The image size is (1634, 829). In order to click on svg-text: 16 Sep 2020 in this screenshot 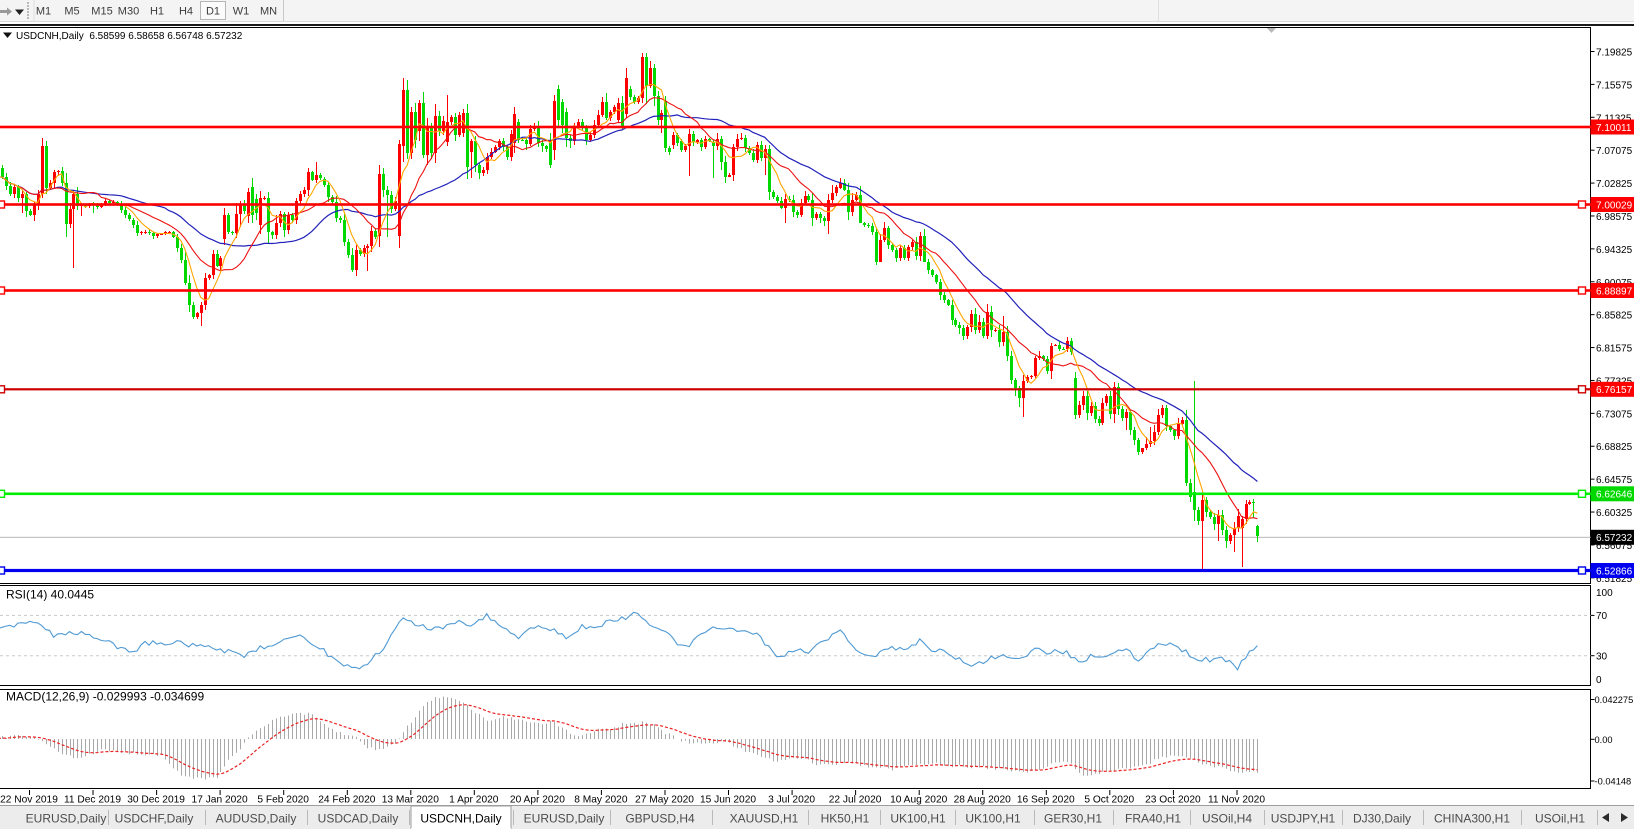, I will do `click(1046, 800)`.